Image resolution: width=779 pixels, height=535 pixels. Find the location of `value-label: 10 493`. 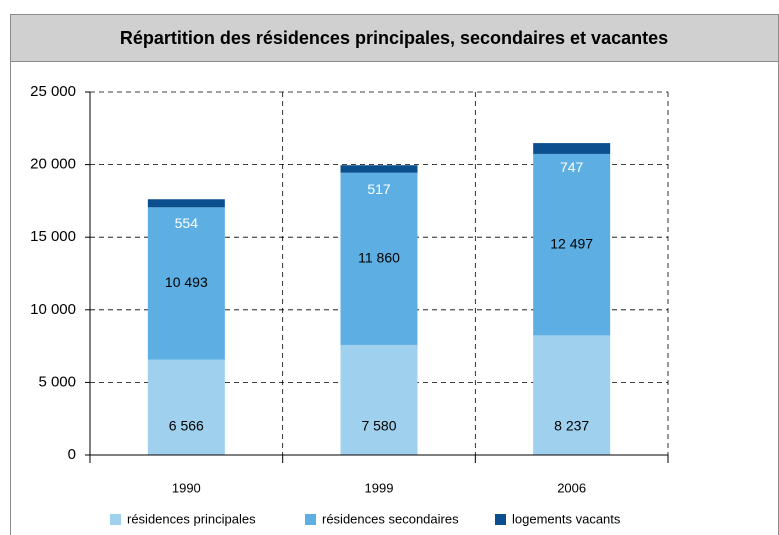

value-label: 10 493 is located at coordinates (186, 282).